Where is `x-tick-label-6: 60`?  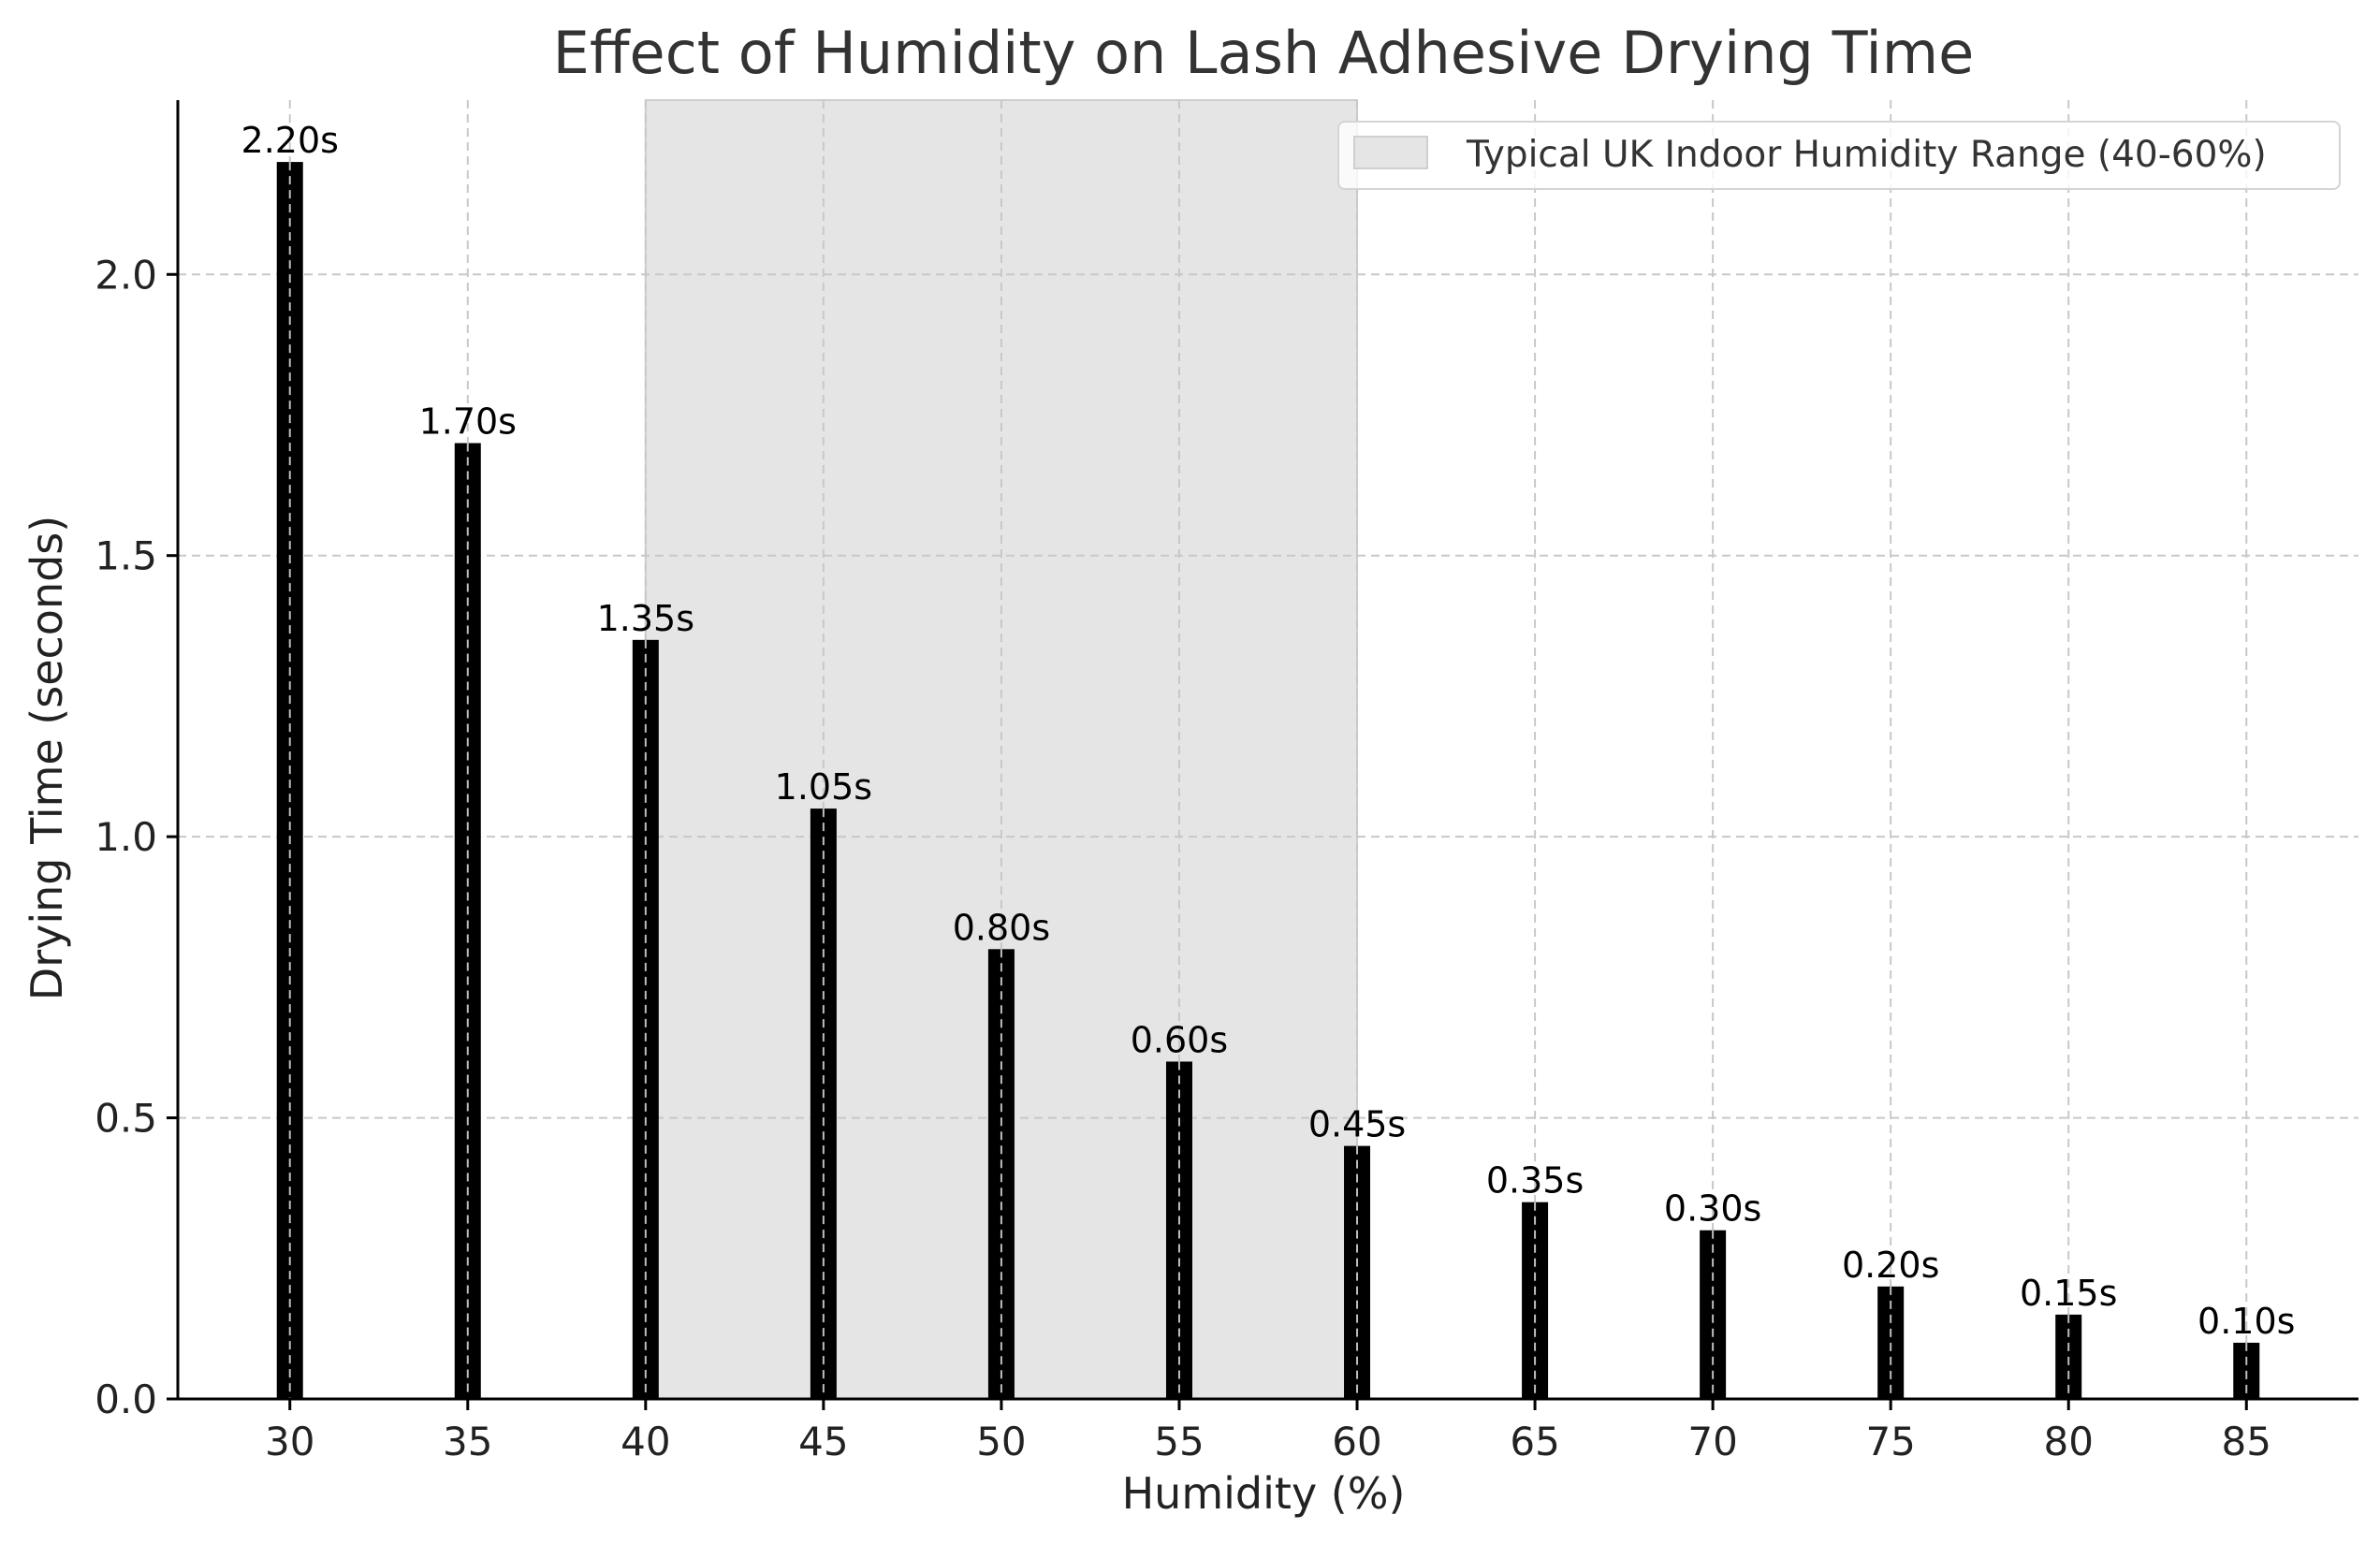
x-tick-label-6: 60 is located at coordinates (1356, 1441).